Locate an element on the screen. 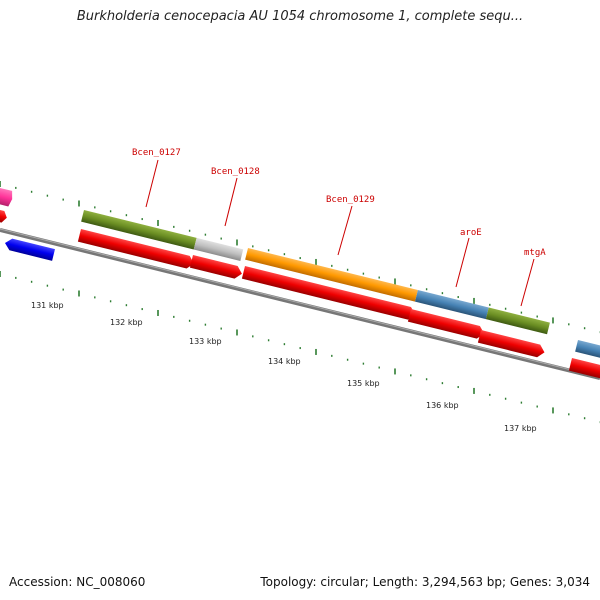 This screenshot has height=600, width=600. label-line-mtga is located at coordinates (527, 282).